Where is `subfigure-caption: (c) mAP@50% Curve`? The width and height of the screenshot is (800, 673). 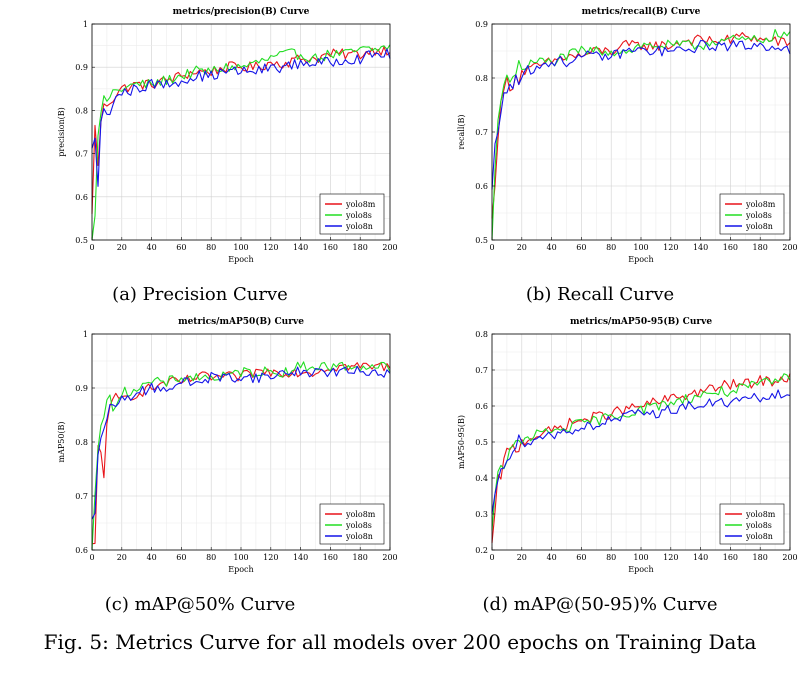 subfigure-caption: (c) mAP@50% Curve is located at coordinates (200, 604).